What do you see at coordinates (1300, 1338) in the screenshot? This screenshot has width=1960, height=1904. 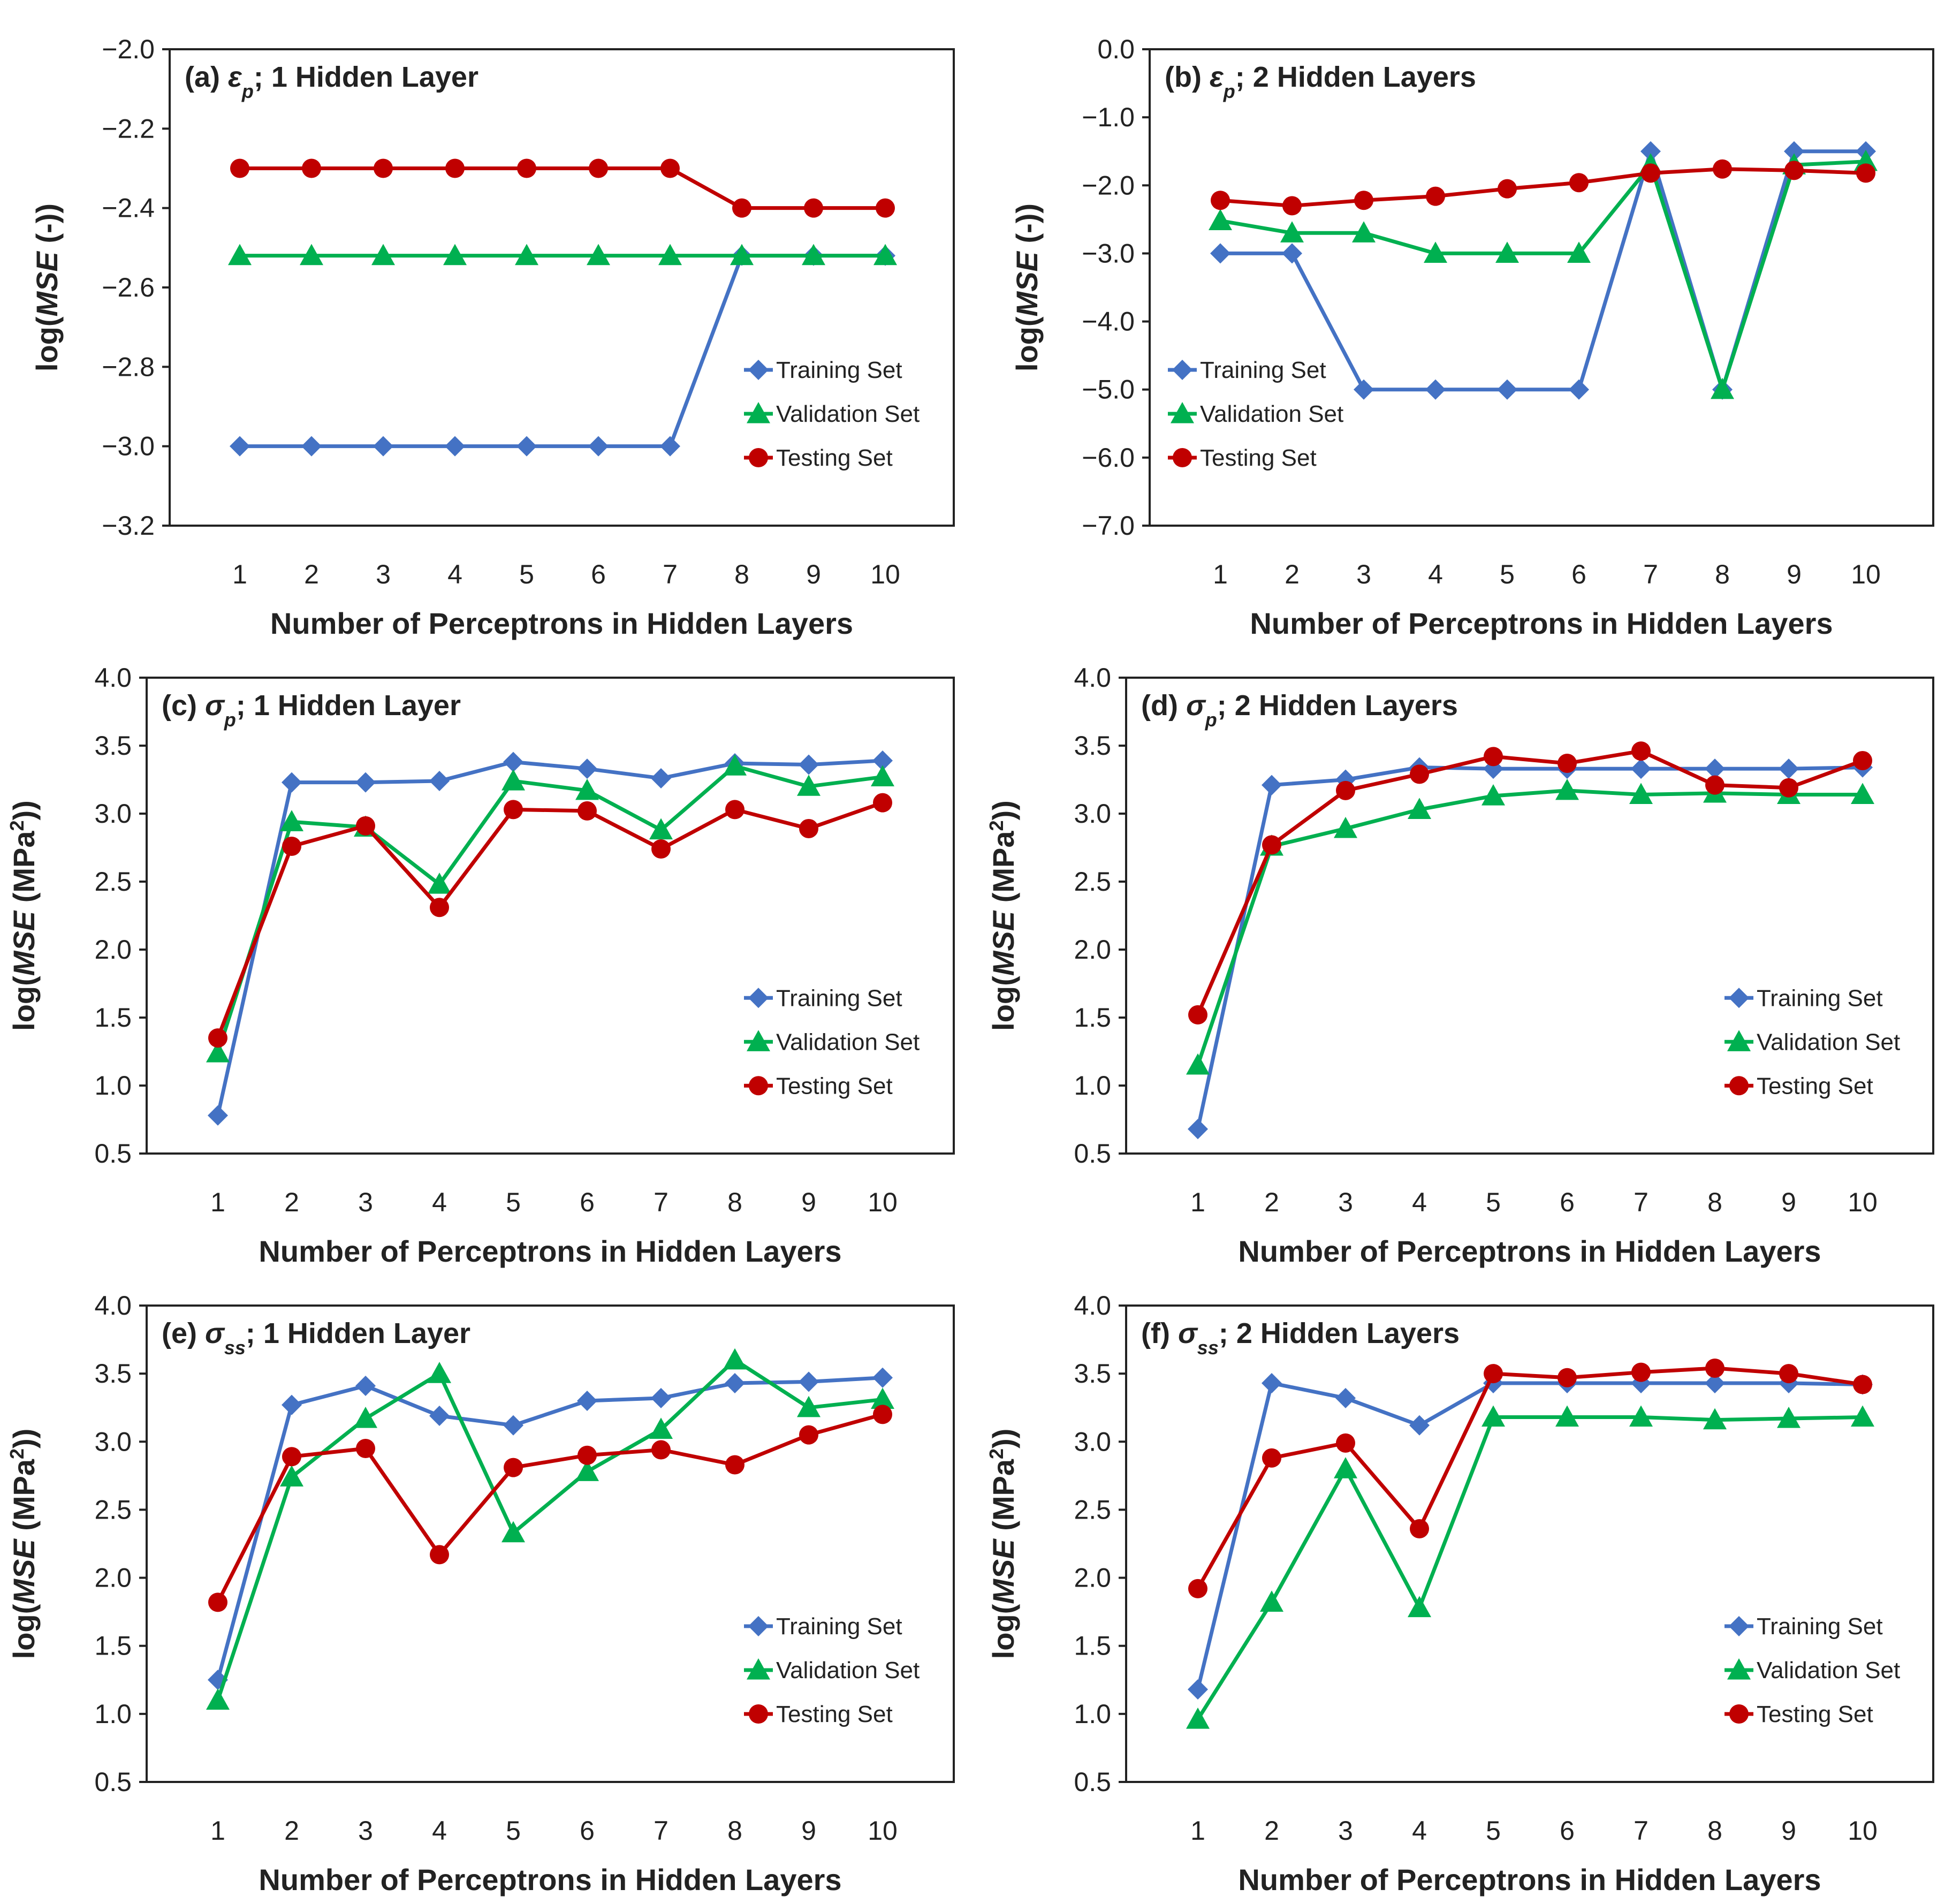 I see `chart-title: (f) σss; 2 Hidden Layers` at bounding box center [1300, 1338].